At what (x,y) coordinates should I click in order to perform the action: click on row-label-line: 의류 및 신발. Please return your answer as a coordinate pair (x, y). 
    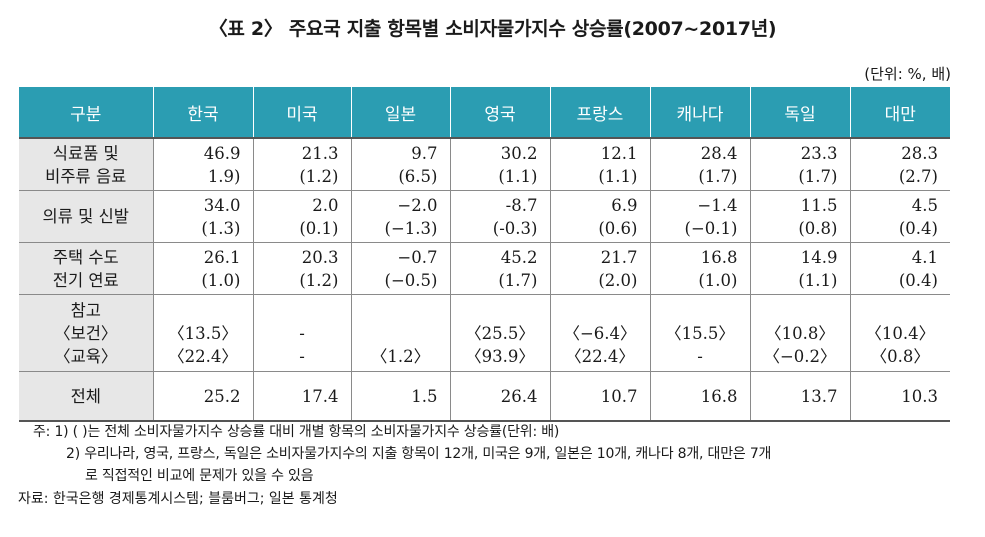
    Looking at the image, I should click on (85, 216).